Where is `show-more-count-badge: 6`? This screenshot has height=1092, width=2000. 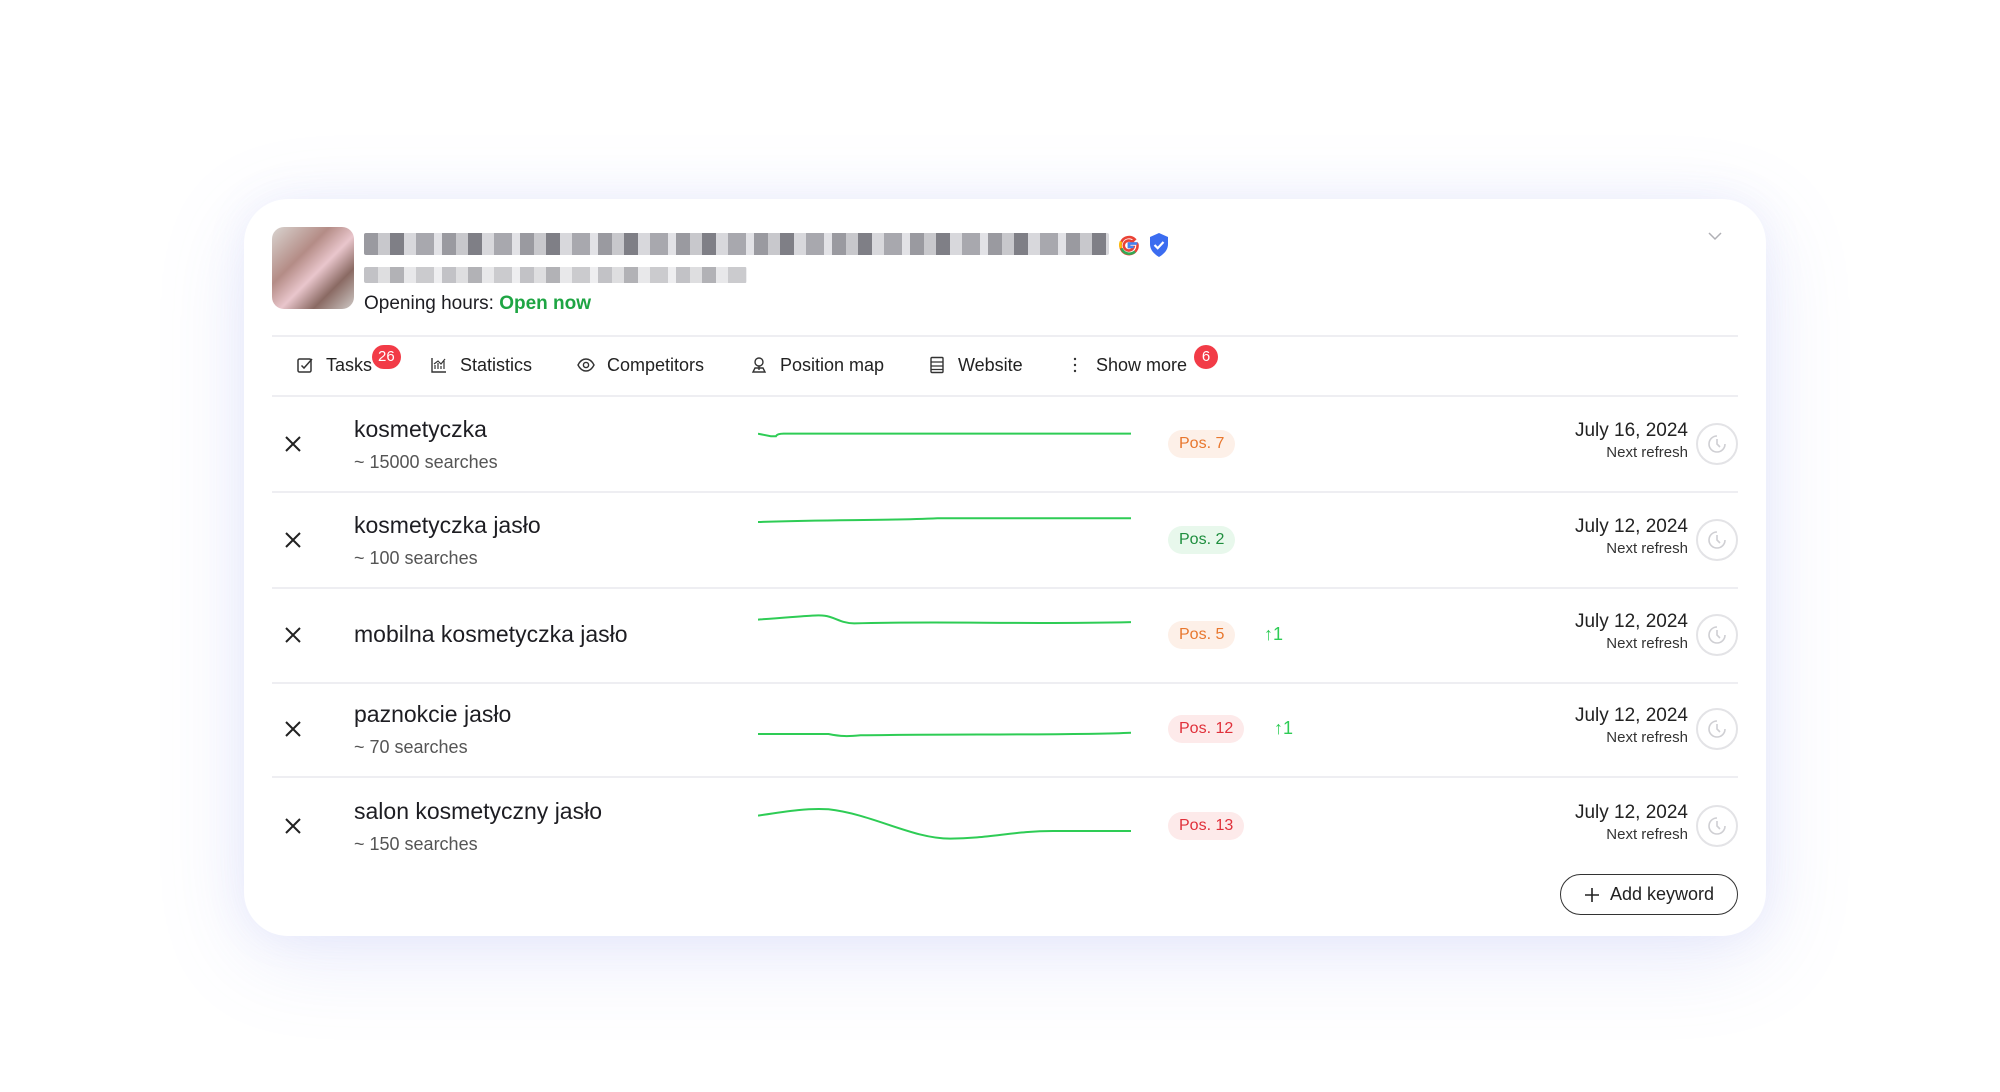 show-more-count-badge: 6 is located at coordinates (1206, 357).